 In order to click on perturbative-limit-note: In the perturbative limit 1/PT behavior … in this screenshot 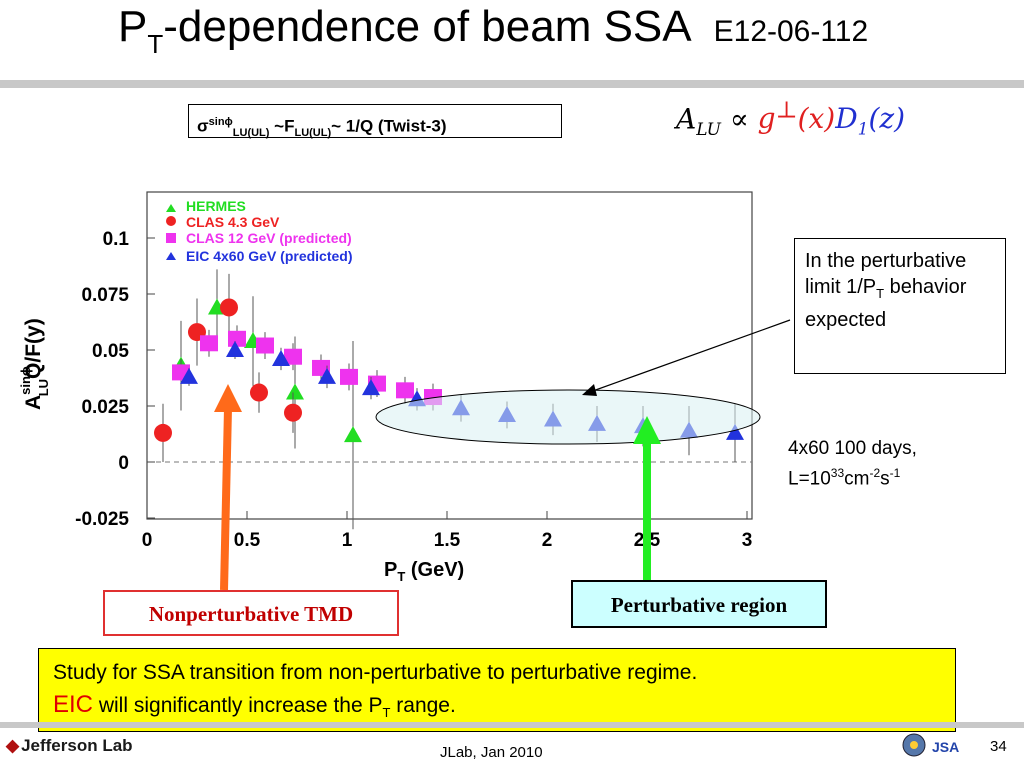, I will do `click(900, 306)`.